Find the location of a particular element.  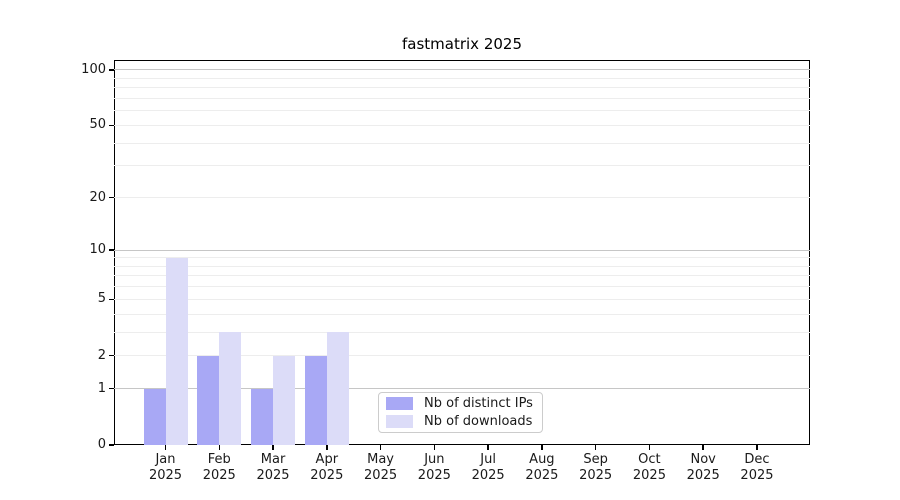

x-tick-month: Feb is located at coordinates (219, 459).